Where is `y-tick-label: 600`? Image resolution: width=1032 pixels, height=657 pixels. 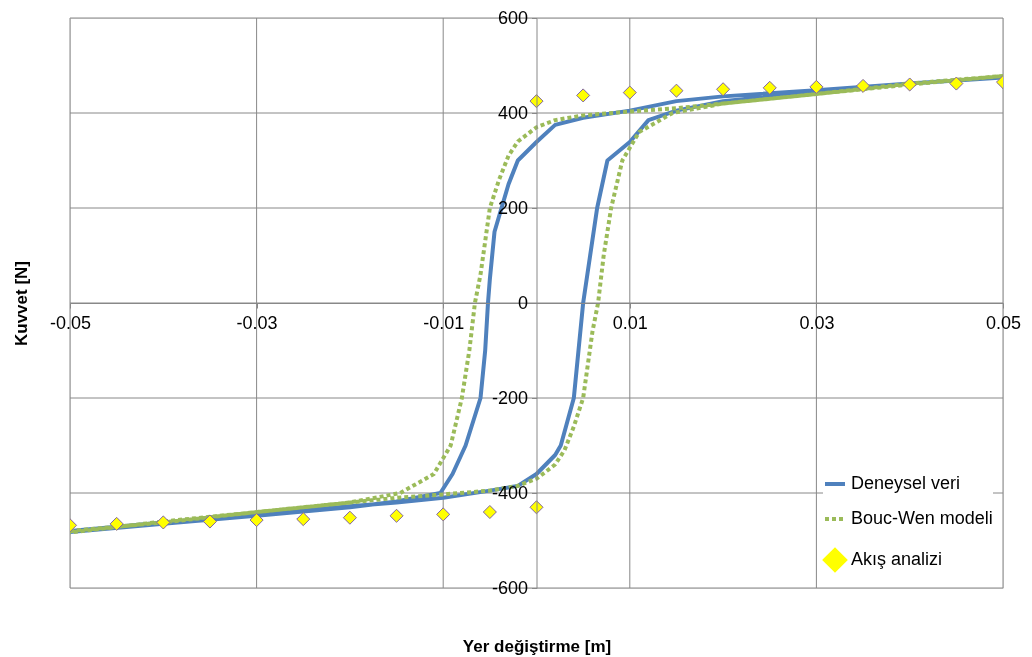 y-tick-label: 600 is located at coordinates (512, 17).